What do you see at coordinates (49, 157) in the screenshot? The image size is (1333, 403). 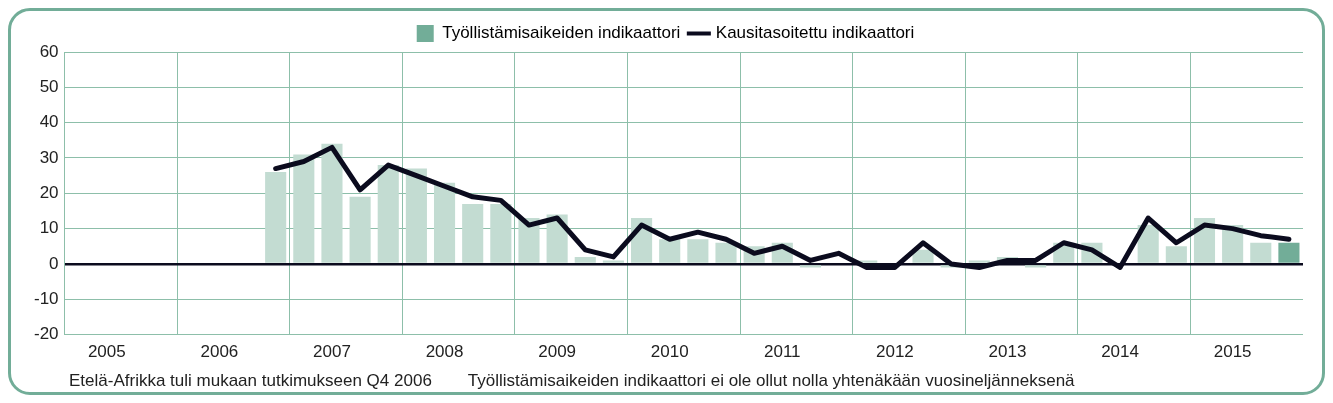 I see `y-tick-label: 30` at bounding box center [49, 157].